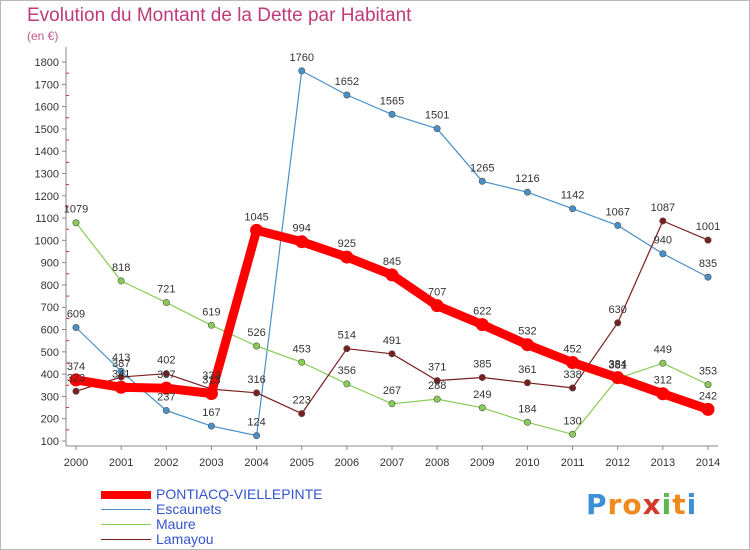 The image size is (750, 550). I want to click on data-label: 619, so click(211, 312).